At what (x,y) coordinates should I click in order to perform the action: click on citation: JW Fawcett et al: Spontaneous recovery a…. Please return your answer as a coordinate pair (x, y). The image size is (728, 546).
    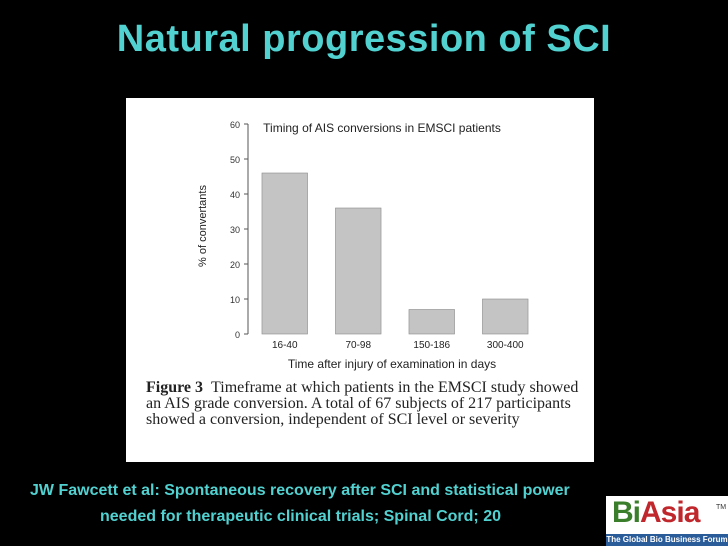
    Looking at the image, I should click on (375, 504).